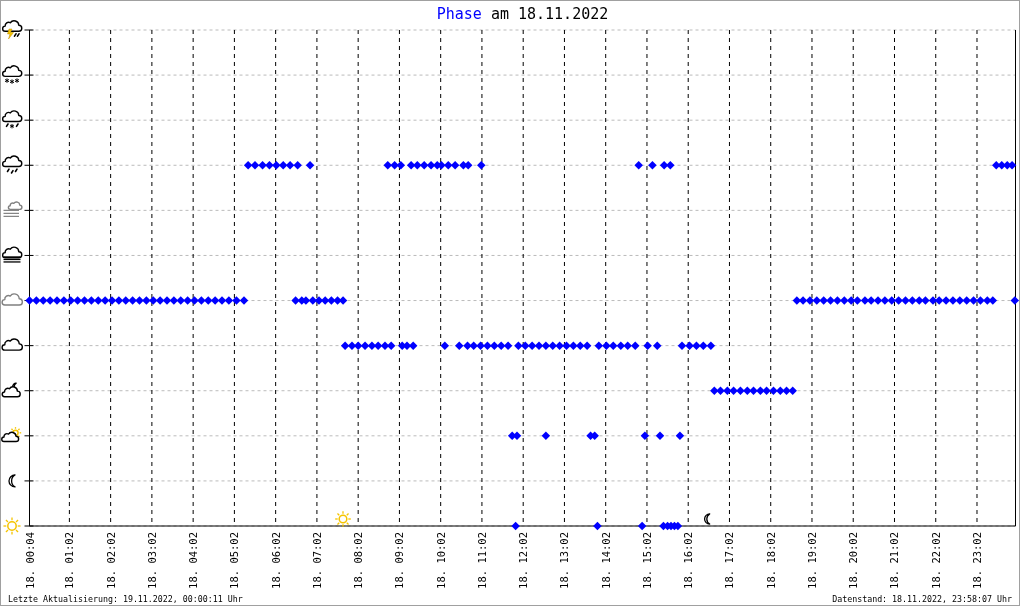 Image resolution: width=1020 pixels, height=606 pixels. Describe the element at coordinates (523, 560) in the screenshot. I see `x-tick-label: 18. 12:02` at that location.